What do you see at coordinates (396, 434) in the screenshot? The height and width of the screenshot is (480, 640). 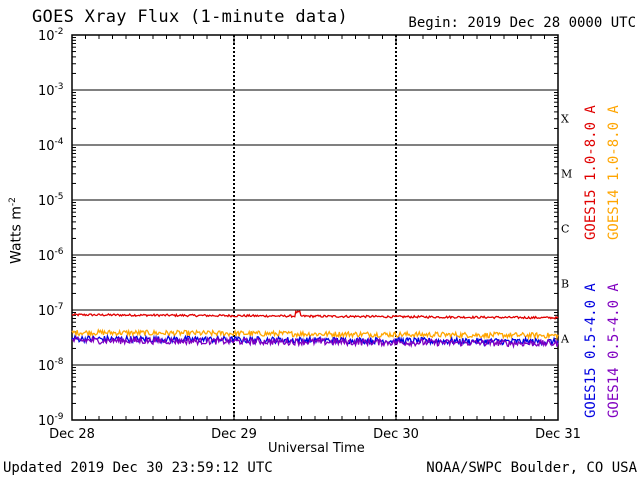 I see `x-tick-label: Dec 30` at bounding box center [396, 434].